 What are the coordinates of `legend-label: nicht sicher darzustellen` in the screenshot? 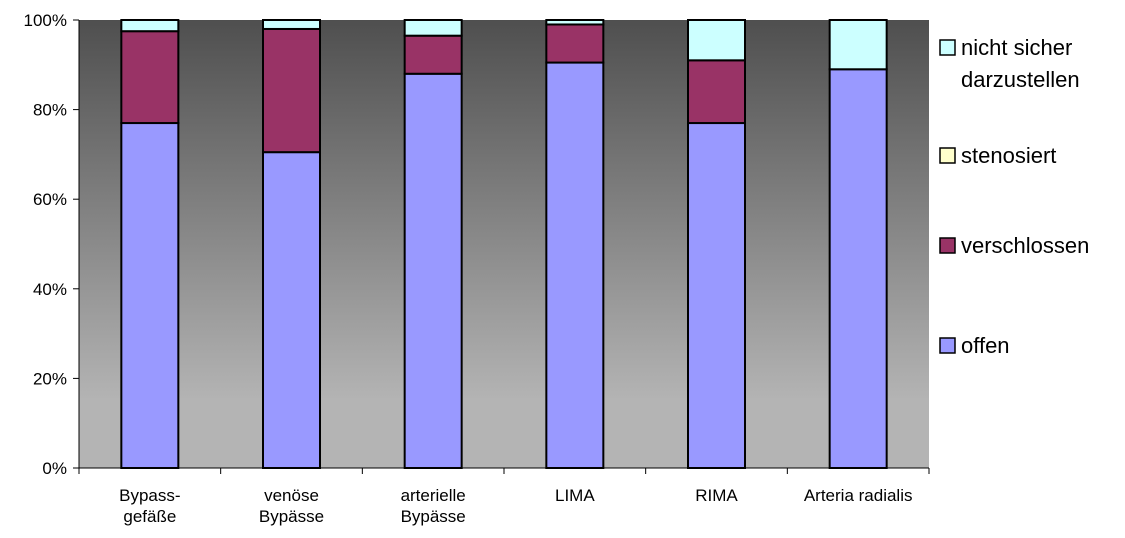 It's located at (1020, 63).